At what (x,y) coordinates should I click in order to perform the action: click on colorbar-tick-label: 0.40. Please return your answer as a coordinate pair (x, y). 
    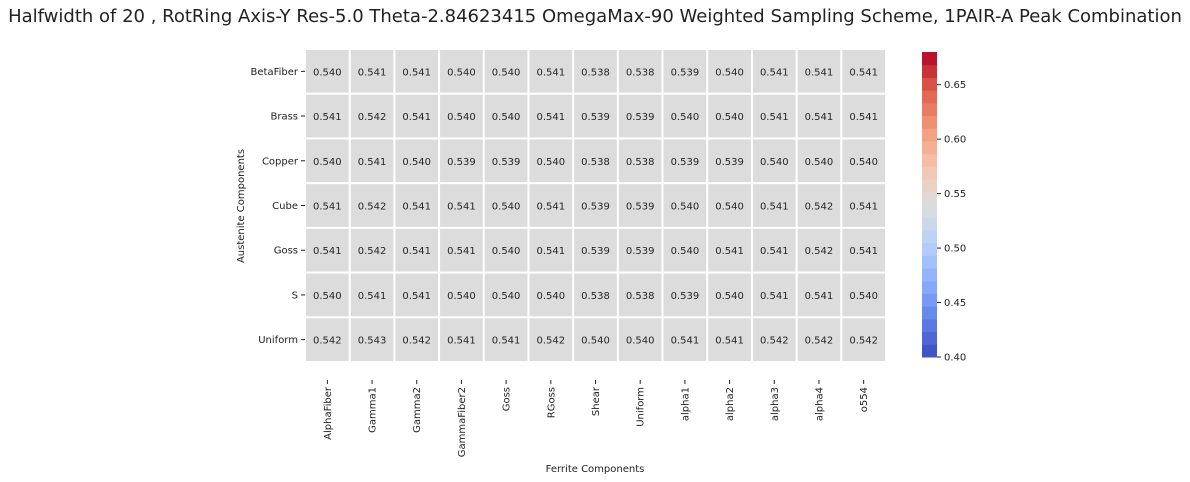
    Looking at the image, I should click on (955, 358).